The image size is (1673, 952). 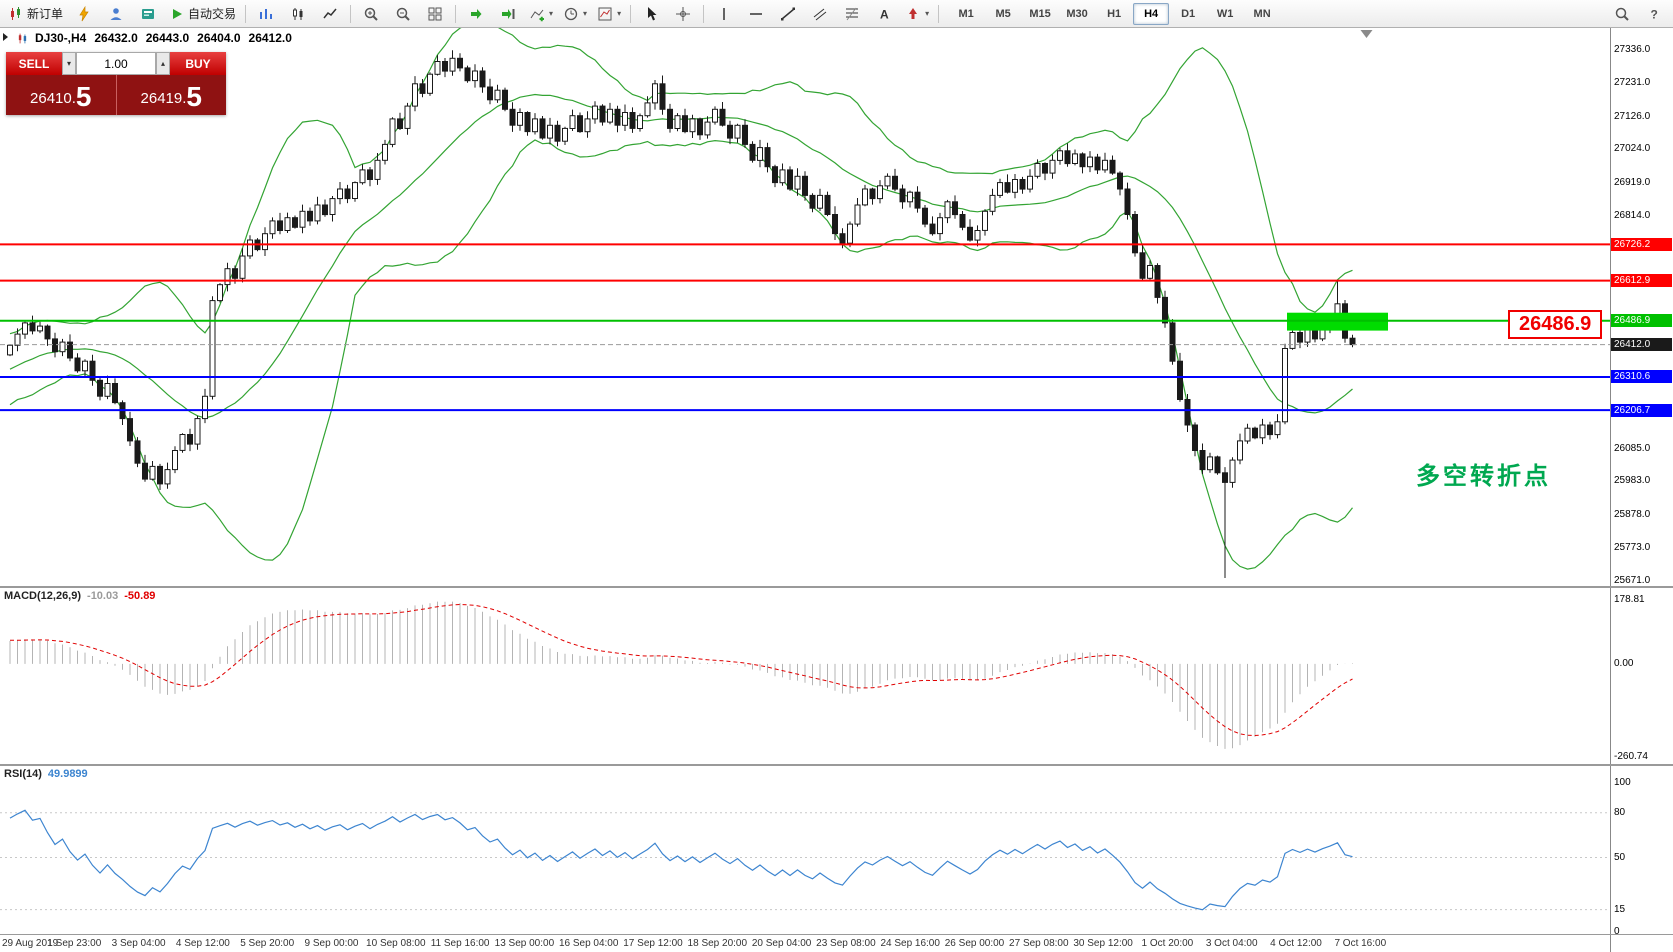 I want to click on market-watch-button, so click(x=84, y=14).